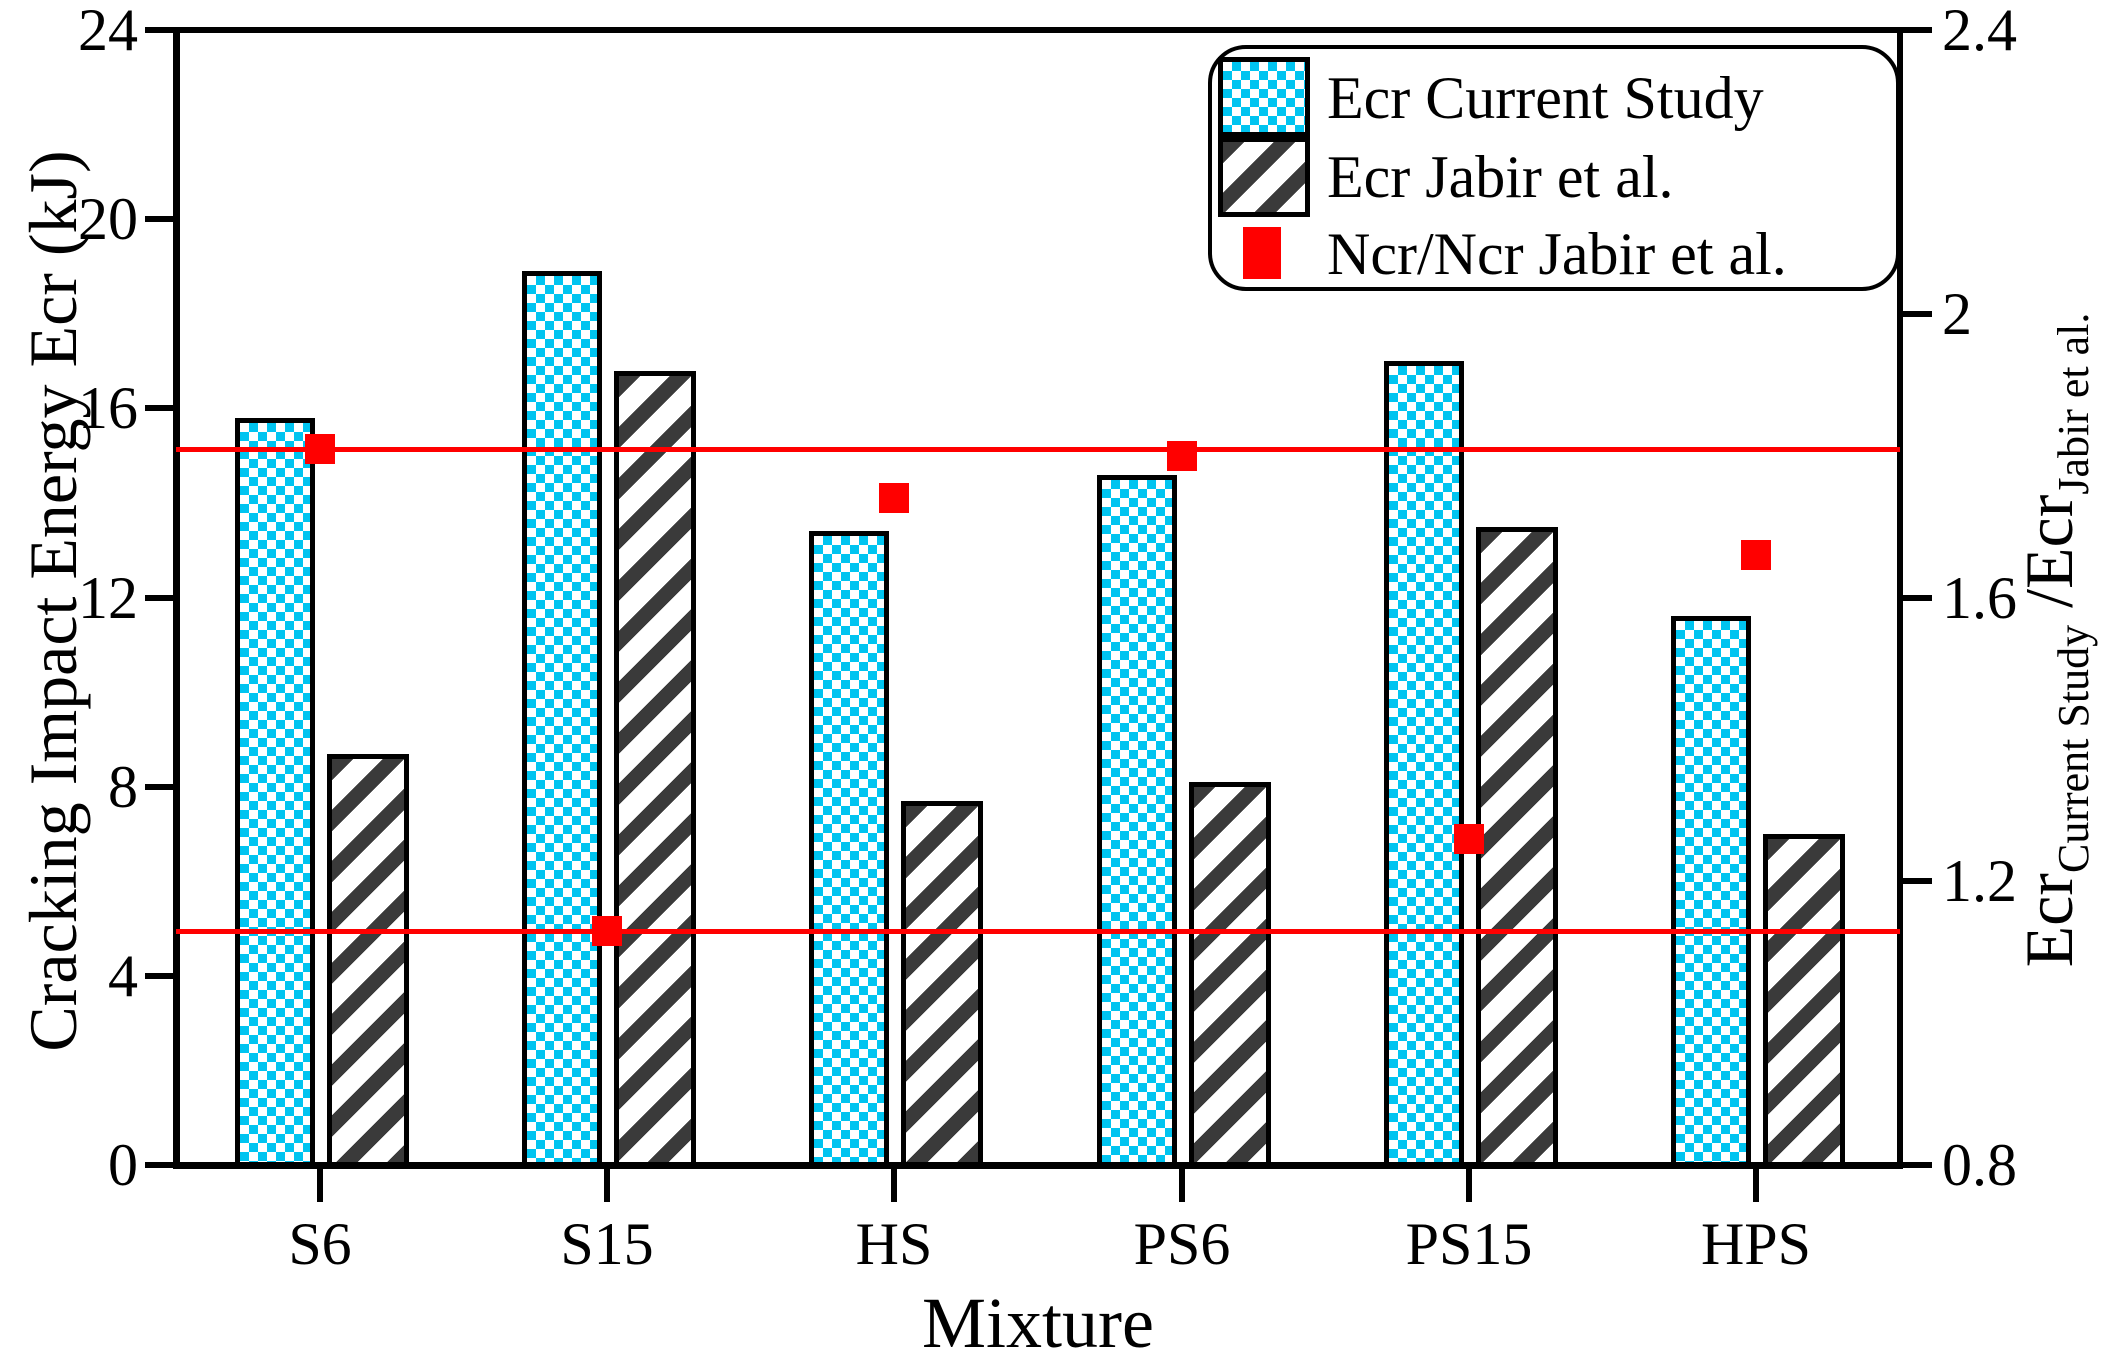  What do you see at coordinates (1182, 1244) in the screenshot?
I see `x-category-label-PS6: PS6` at bounding box center [1182, 1244].